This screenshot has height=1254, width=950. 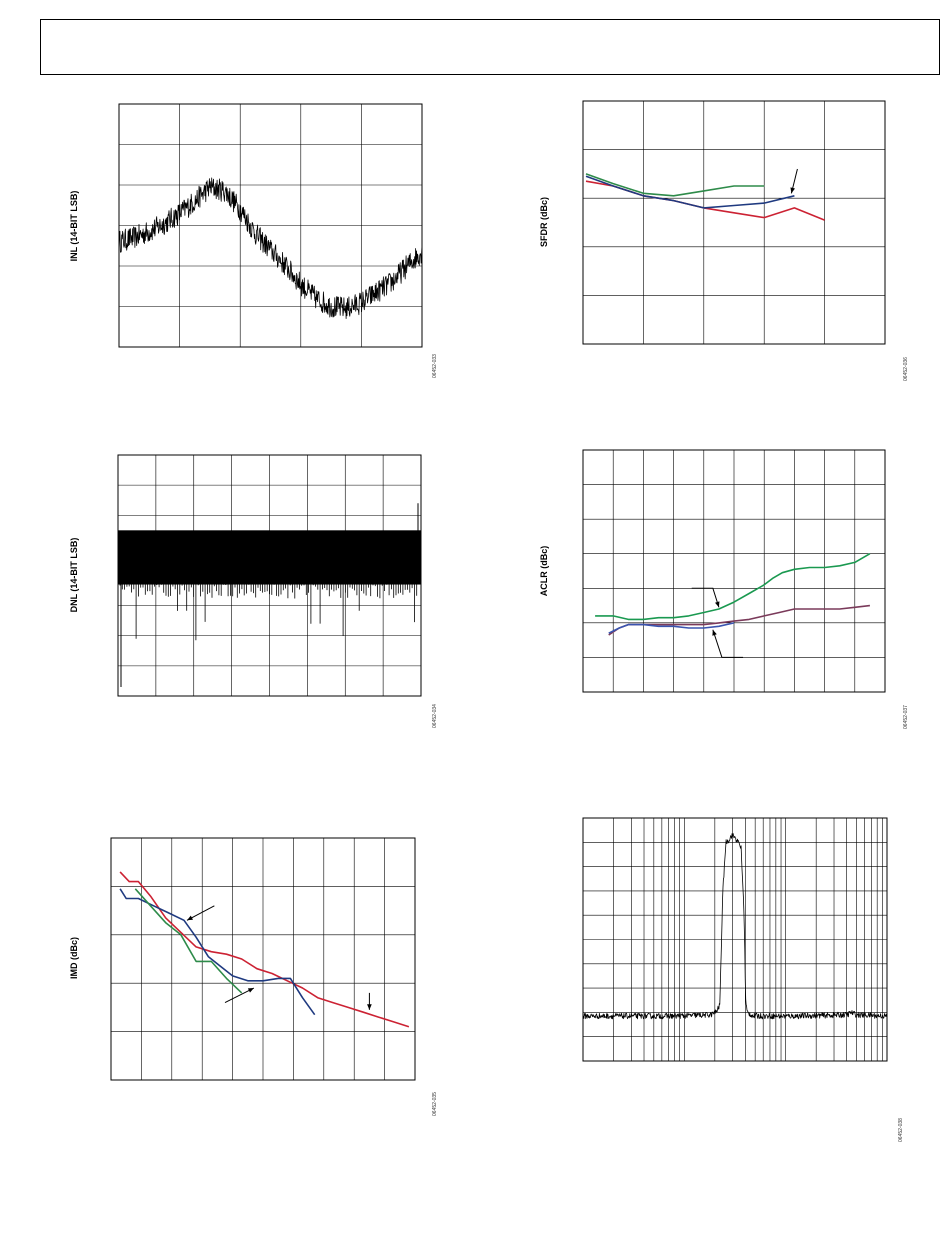 I want to click on y-axis-label: INL (14-BIT LSB), so click(x=74, y=226).